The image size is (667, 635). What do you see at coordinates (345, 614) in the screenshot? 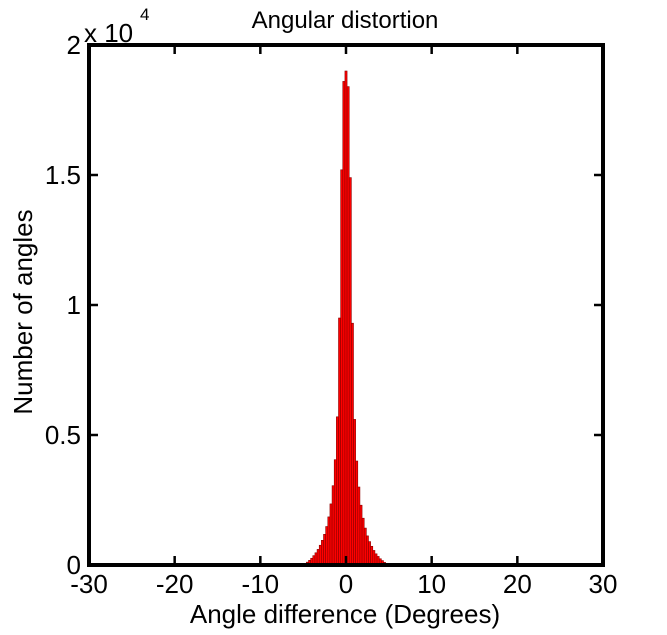
I see `x-axis-label: Angle difference (Degrees)` at bounding box center [345, 614].